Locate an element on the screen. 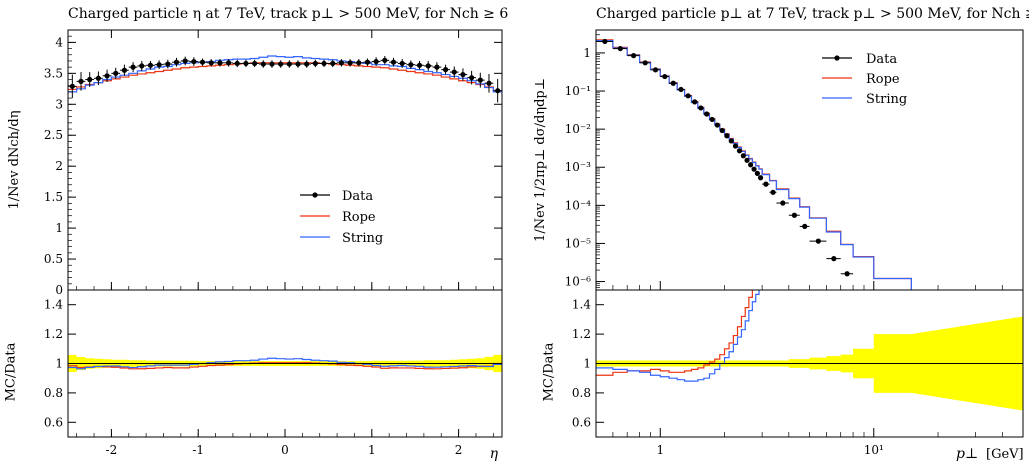 The width and height of the screenshot is (1029, 464). left-ratio-series-string is located at coordinates (285, 363).